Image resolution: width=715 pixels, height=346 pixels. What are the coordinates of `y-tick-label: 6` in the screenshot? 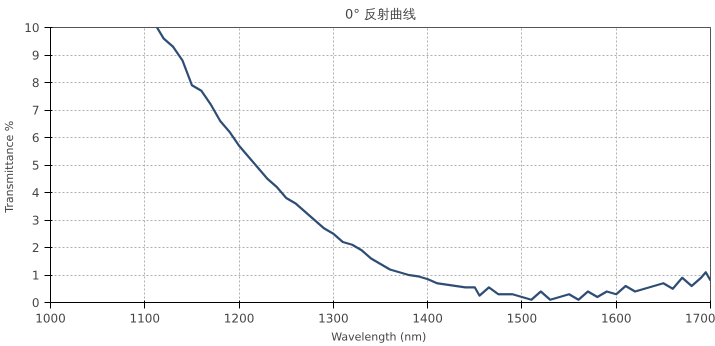 It's located at (36, 138).